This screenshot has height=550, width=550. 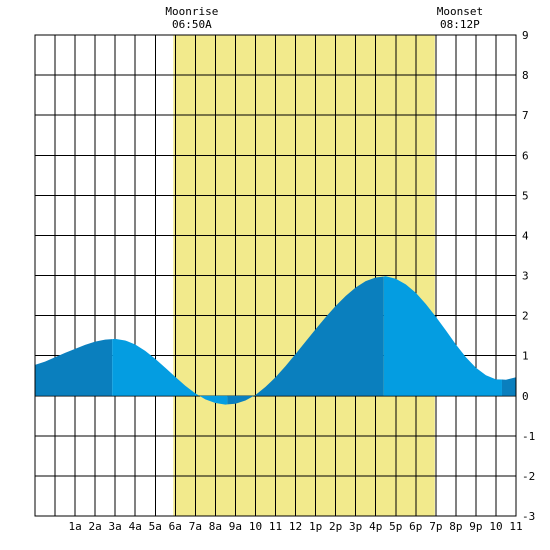 What do you see at coordinates (525, 356) in the screenshot?
I see `y-tick-label: 1` at bounding box center [525, 356].